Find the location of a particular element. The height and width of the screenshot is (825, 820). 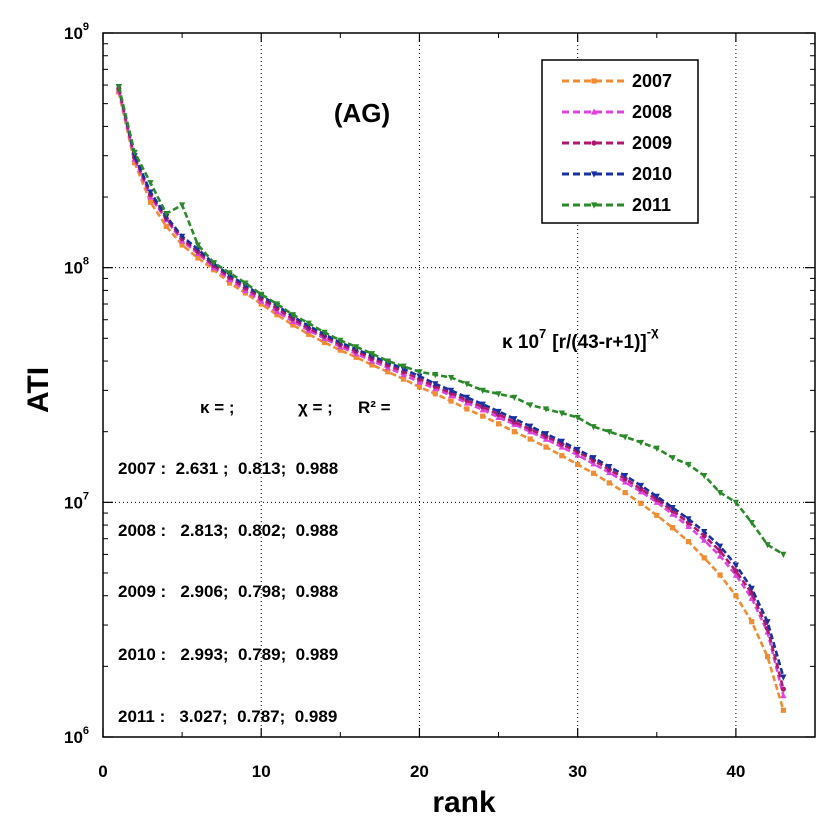

y-tick-label: 108 is located at coordinates (76, 267).